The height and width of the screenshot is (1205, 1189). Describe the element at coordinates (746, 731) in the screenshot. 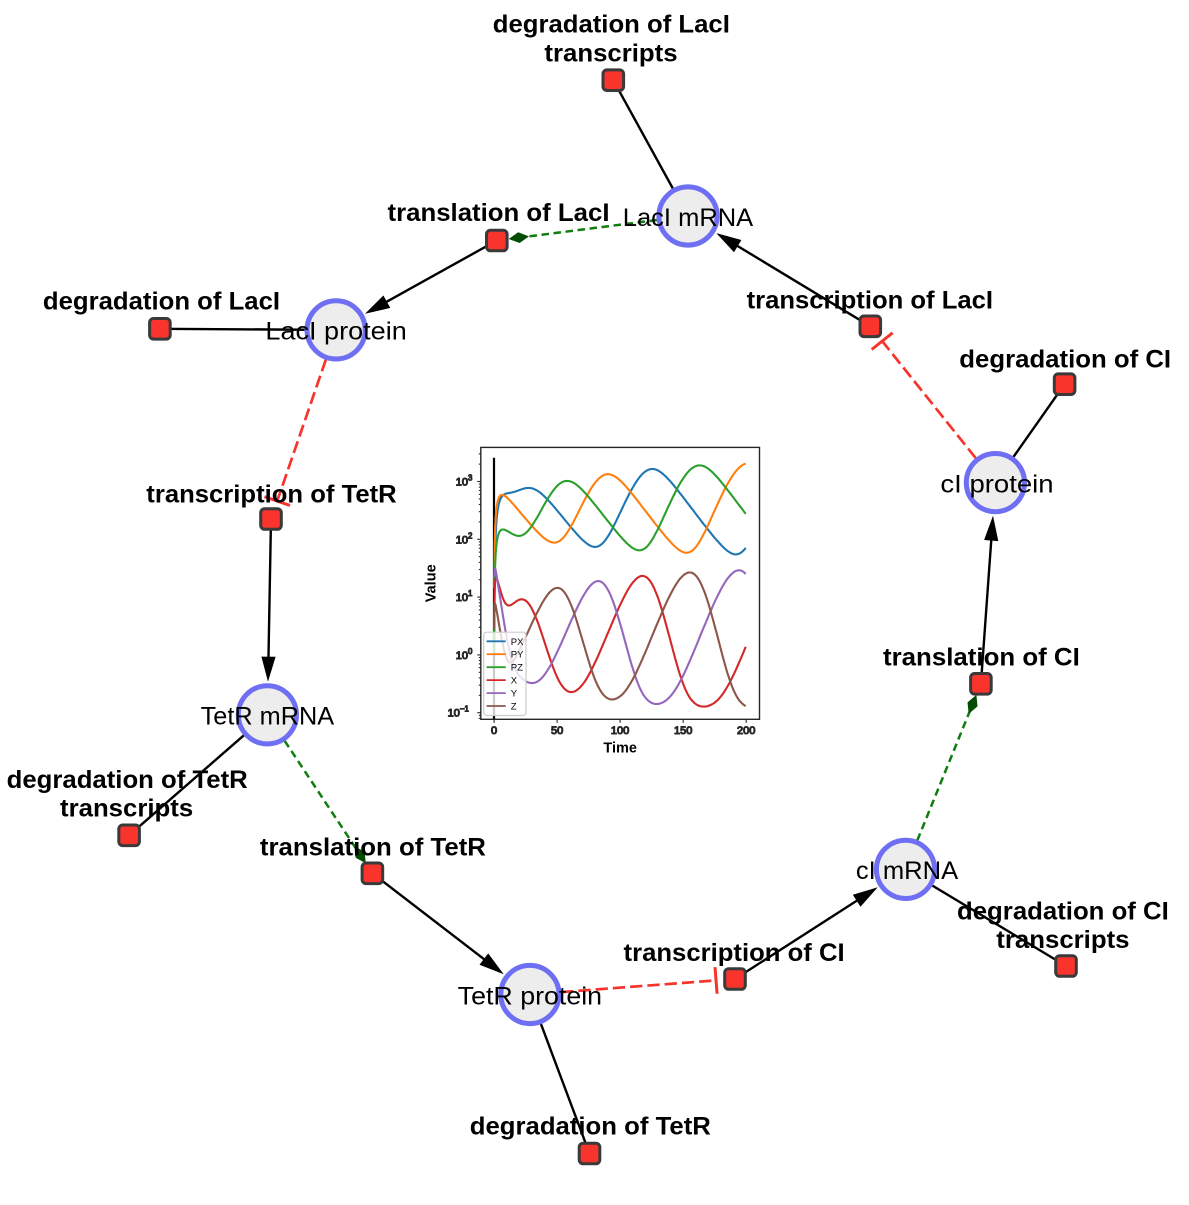

I see `svg-text: 200` at that location.